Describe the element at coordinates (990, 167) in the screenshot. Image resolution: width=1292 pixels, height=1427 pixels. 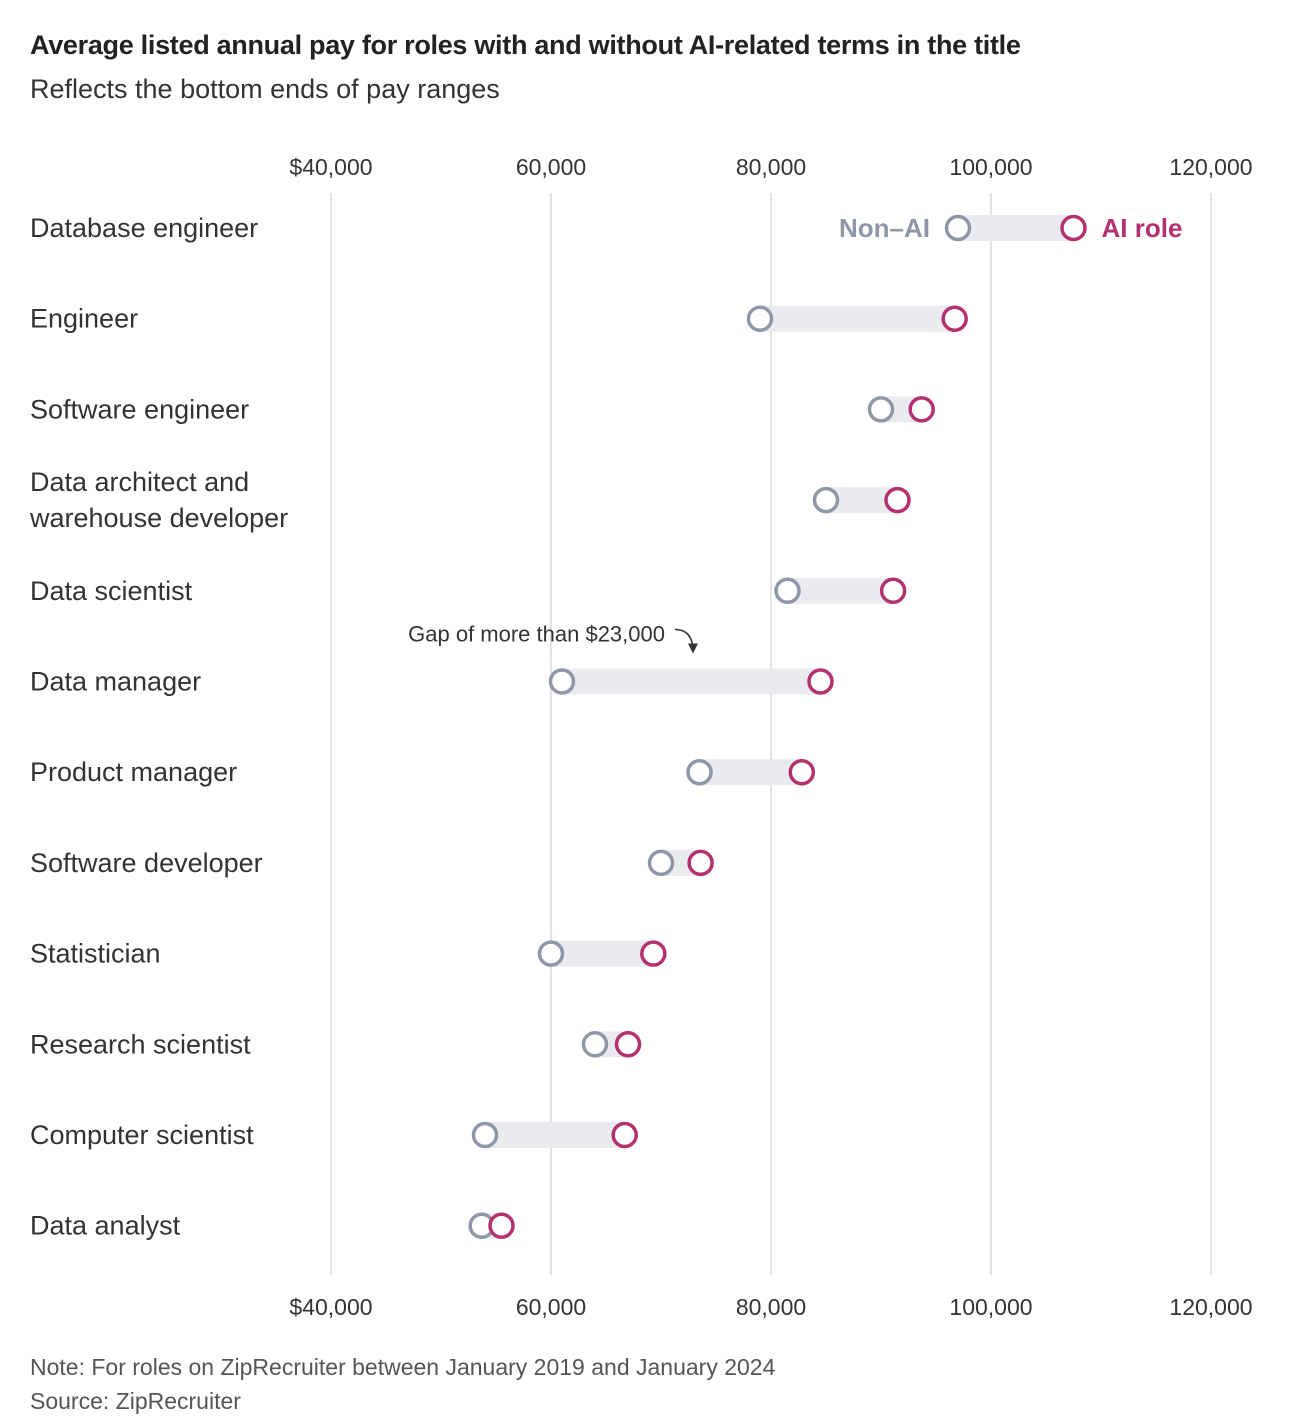
I see `x-tick-label-top: 100,000` at that location.